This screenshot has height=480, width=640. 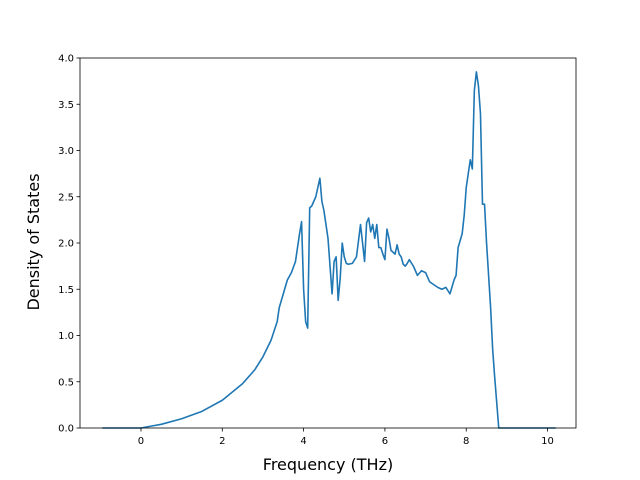 What do you see at coordinates (141, 441) in the screenshot?
I see `x-tick-label: 0` at bounding box center [141, 441].